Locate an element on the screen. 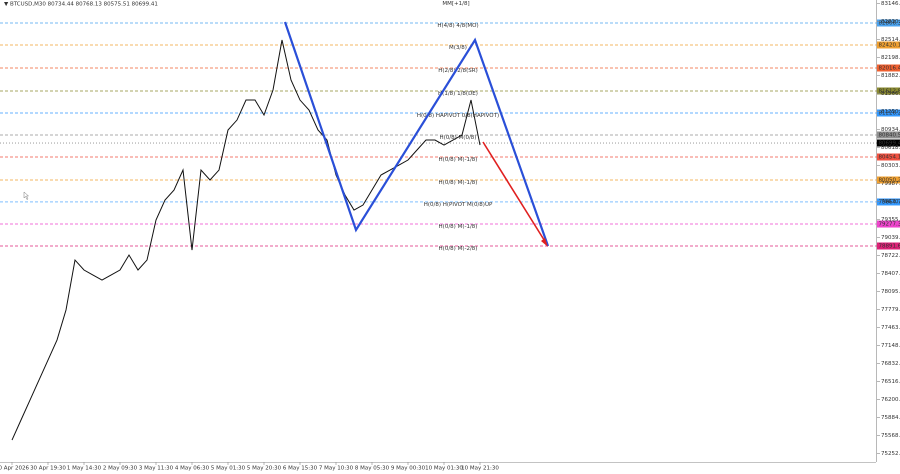  current-price-label: 80699.41 is located at coordinates (889, 144).